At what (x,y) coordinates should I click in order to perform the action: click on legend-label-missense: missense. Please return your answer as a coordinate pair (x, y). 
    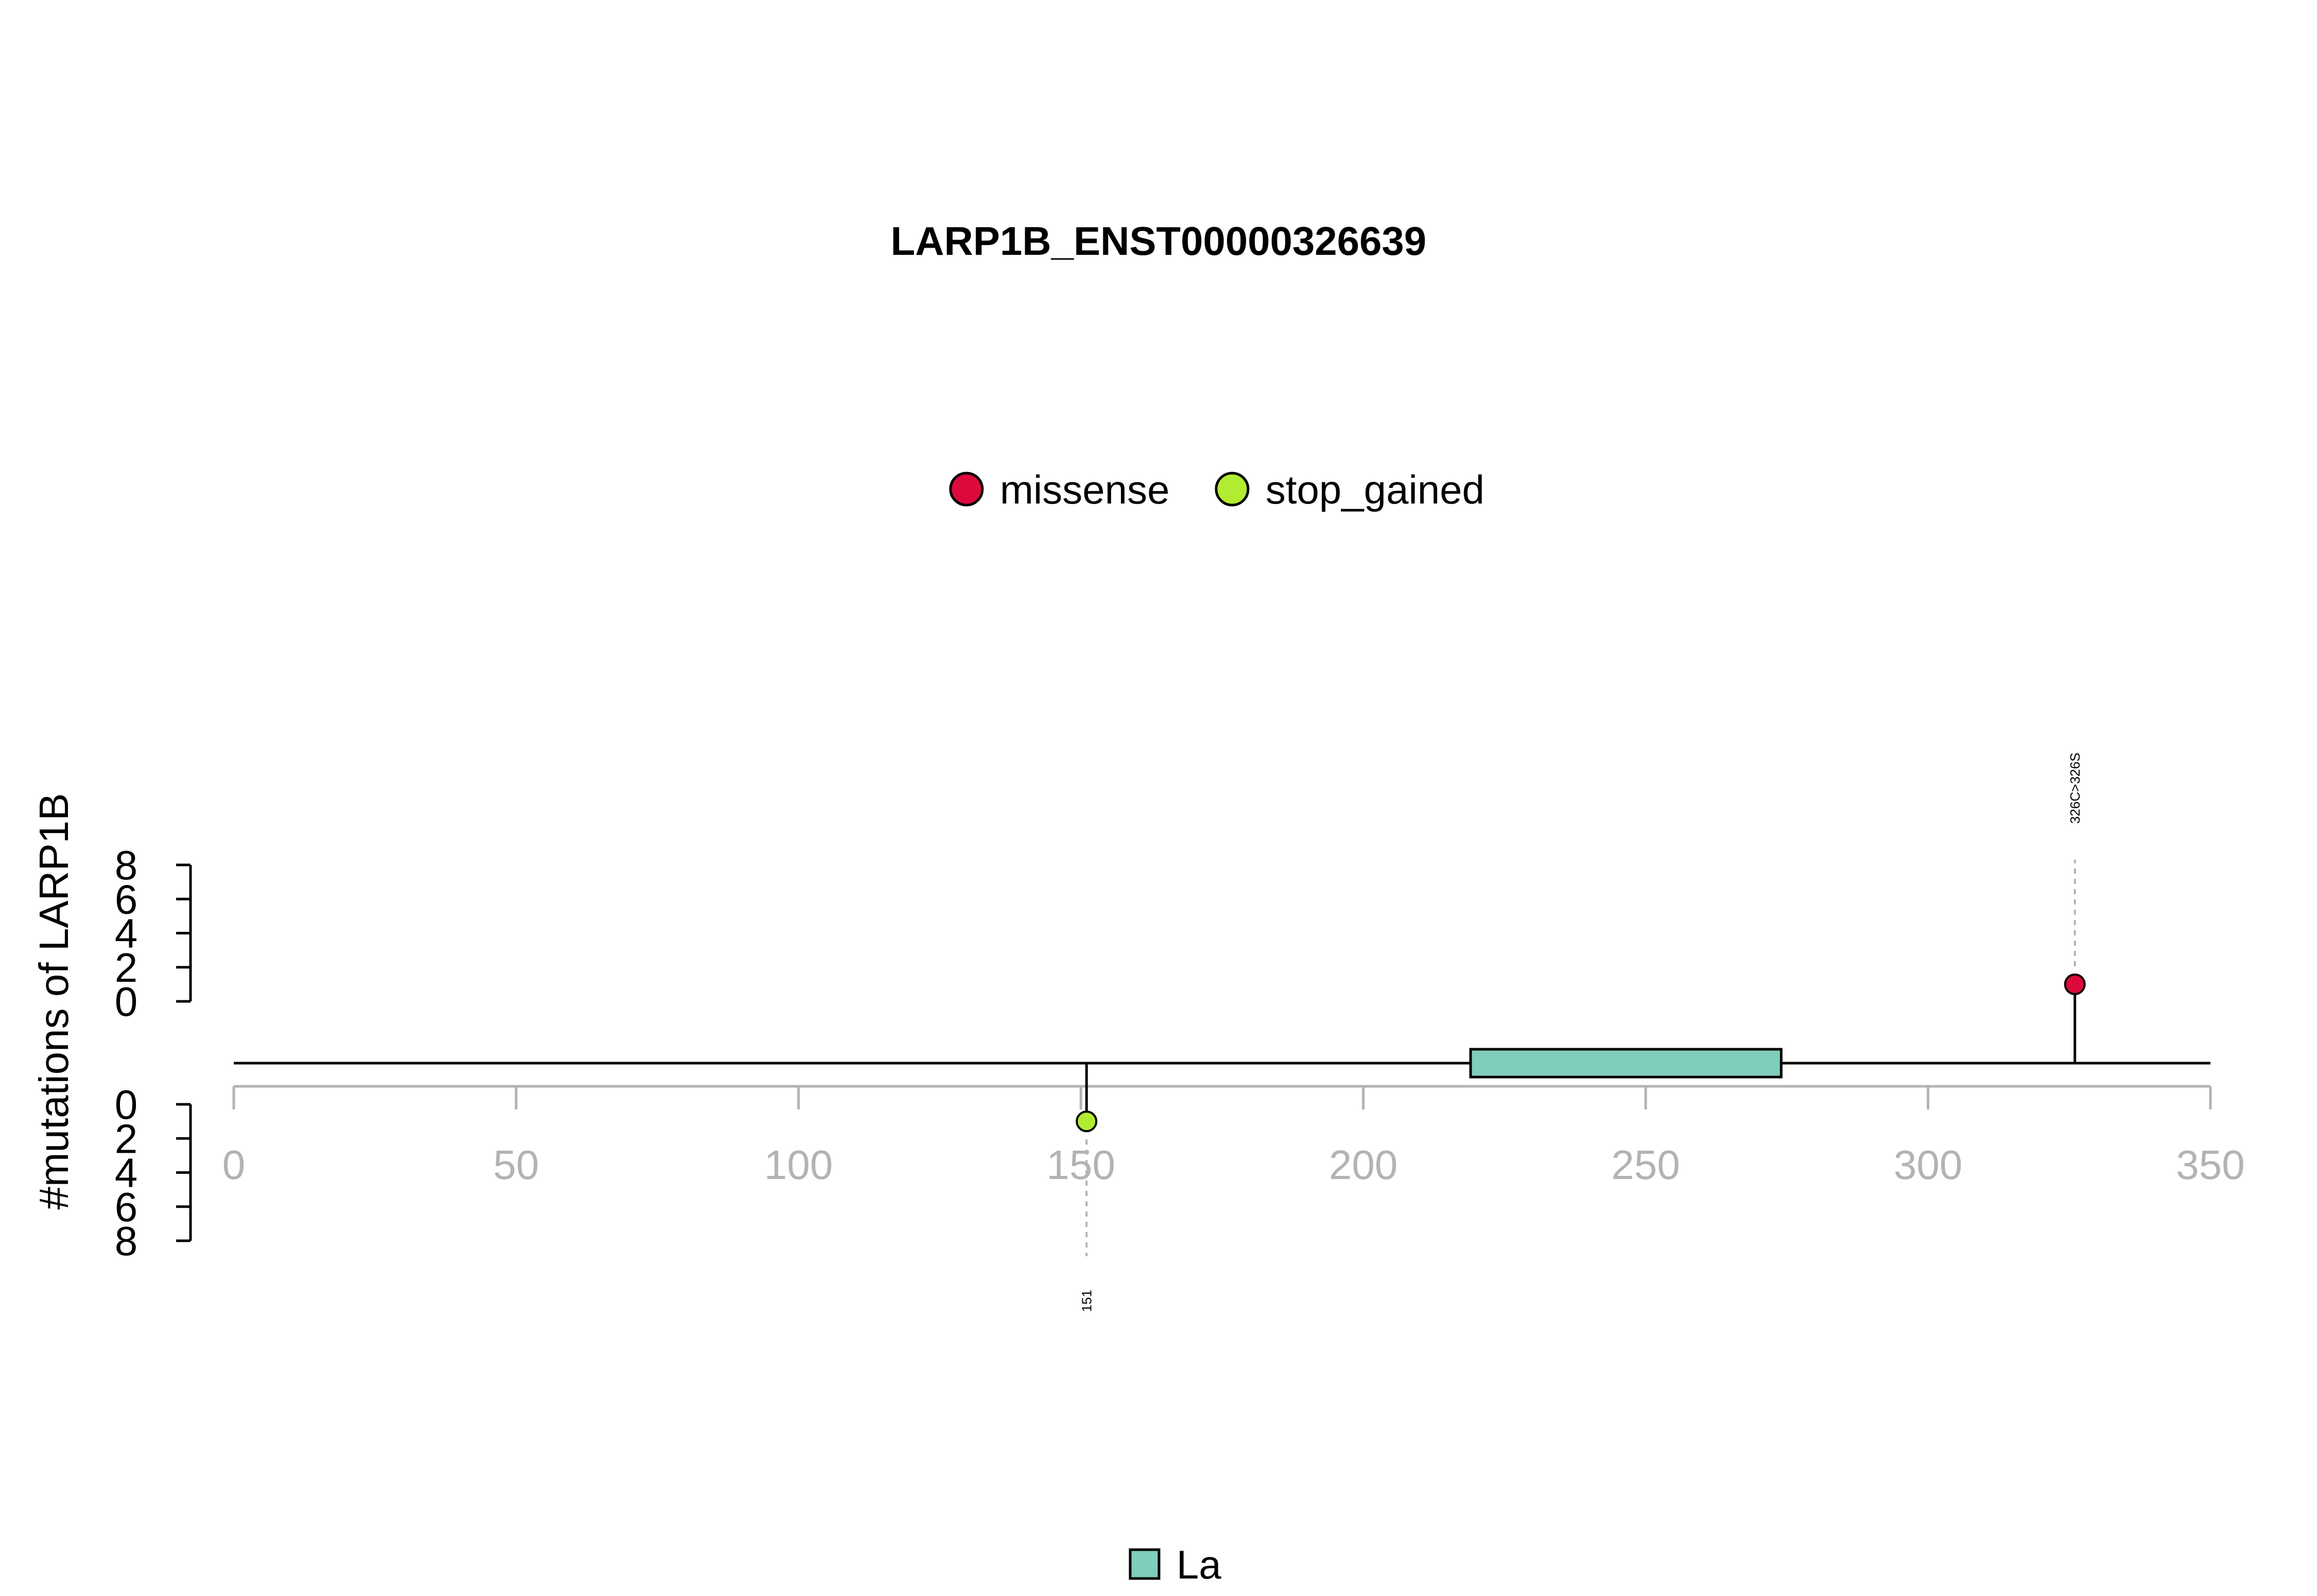
    Looking at the image, I should click on (1084, 490).